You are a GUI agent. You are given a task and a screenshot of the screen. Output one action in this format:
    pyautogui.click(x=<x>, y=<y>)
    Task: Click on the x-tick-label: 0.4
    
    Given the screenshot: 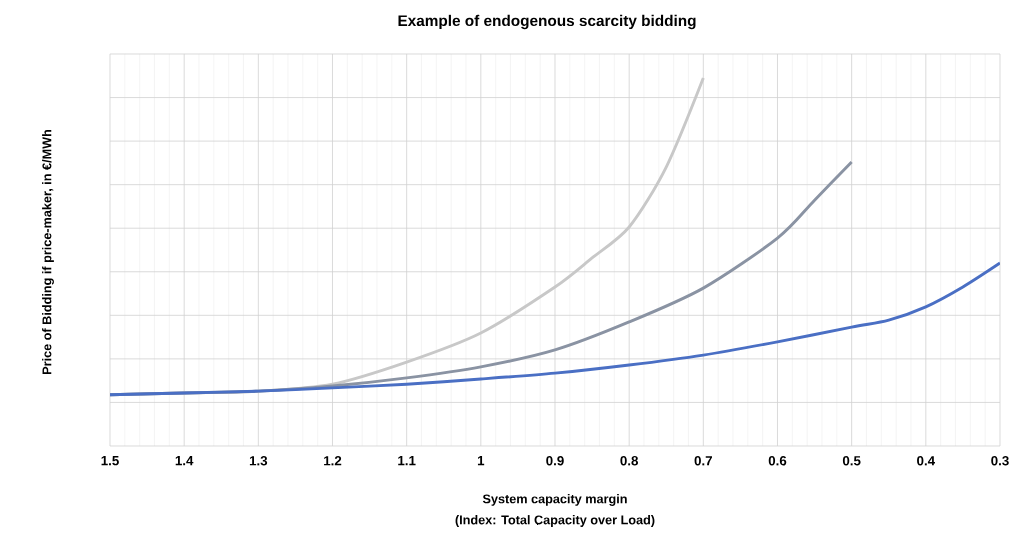 What is the action you would take?
    pyautogui.click(x=926, y=461)
    